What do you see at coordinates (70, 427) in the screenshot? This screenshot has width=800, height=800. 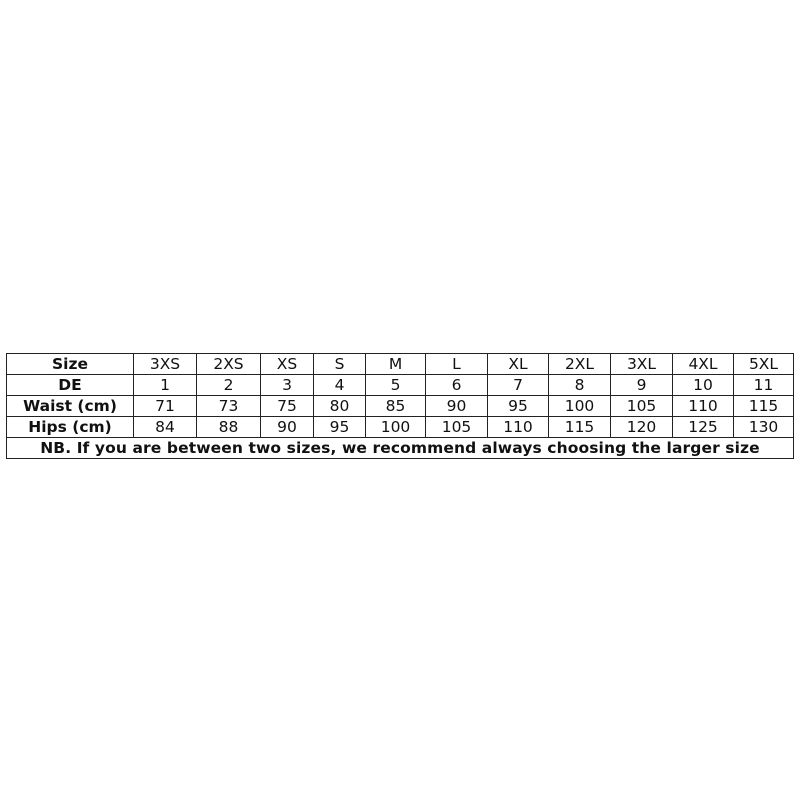 I see `row-label: Hips (cm)` at bounding box center [70, 427].